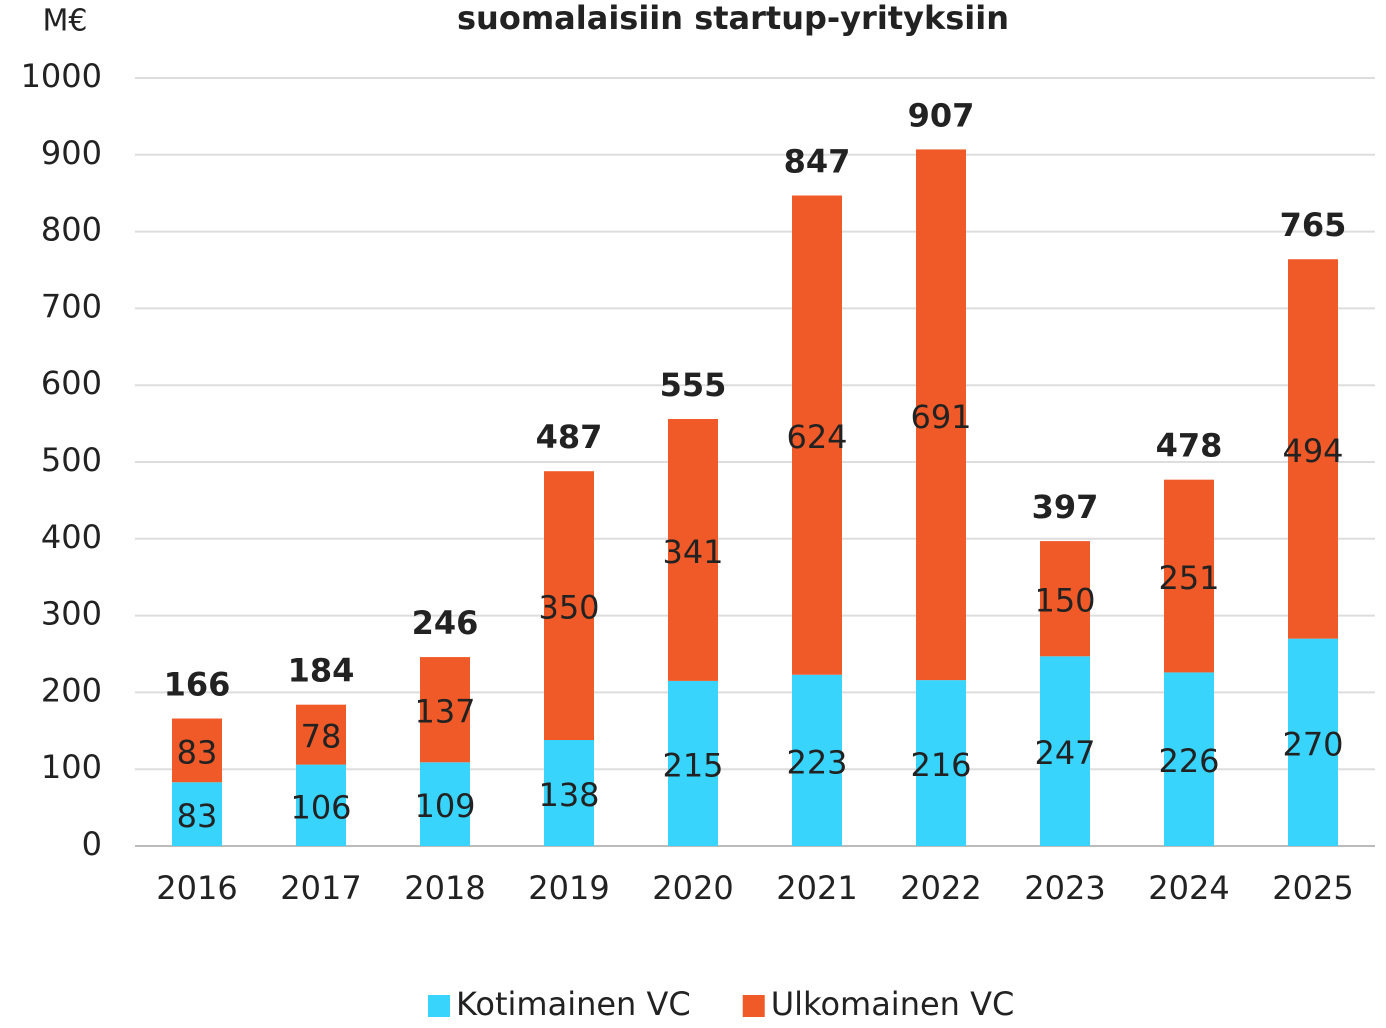 The image size is (1386, 1028). What do you see at coordinates (61, 76) in the screenshot?
I see `y-tick-label: 1000` at bounding box center [61, 76].